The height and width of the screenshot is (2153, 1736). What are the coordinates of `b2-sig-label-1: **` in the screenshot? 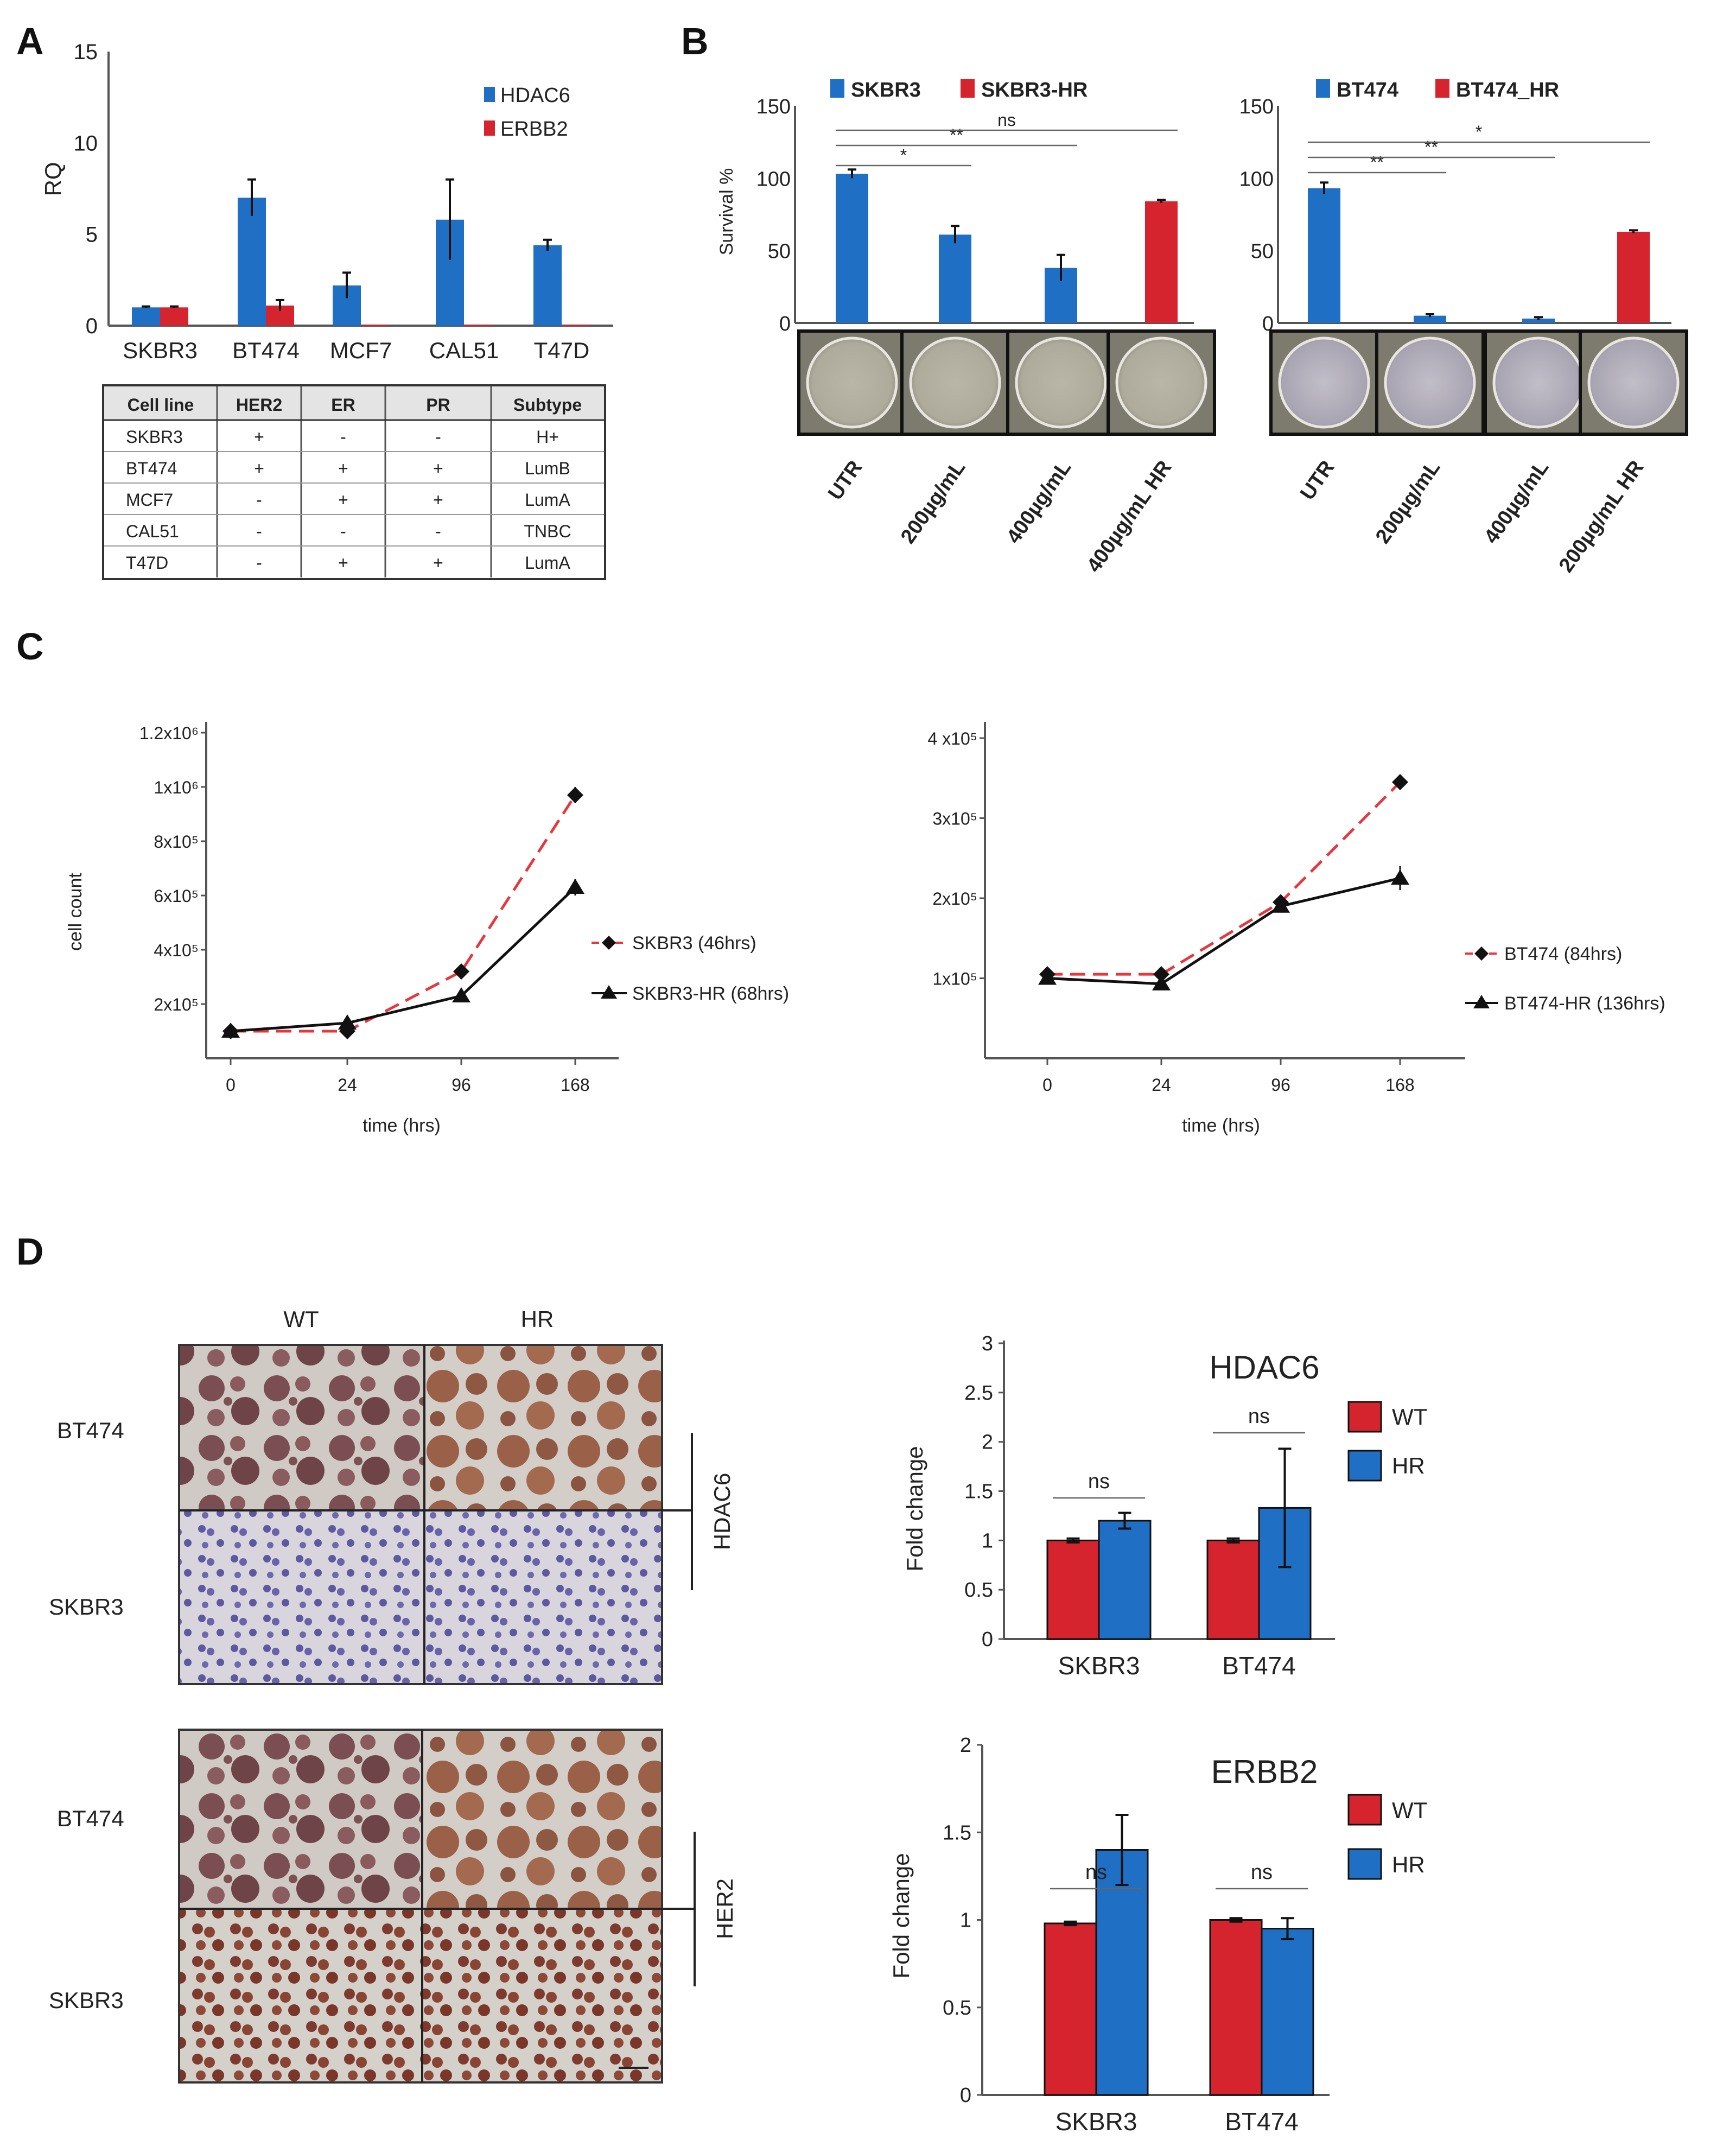 It's located at (1432, 147).